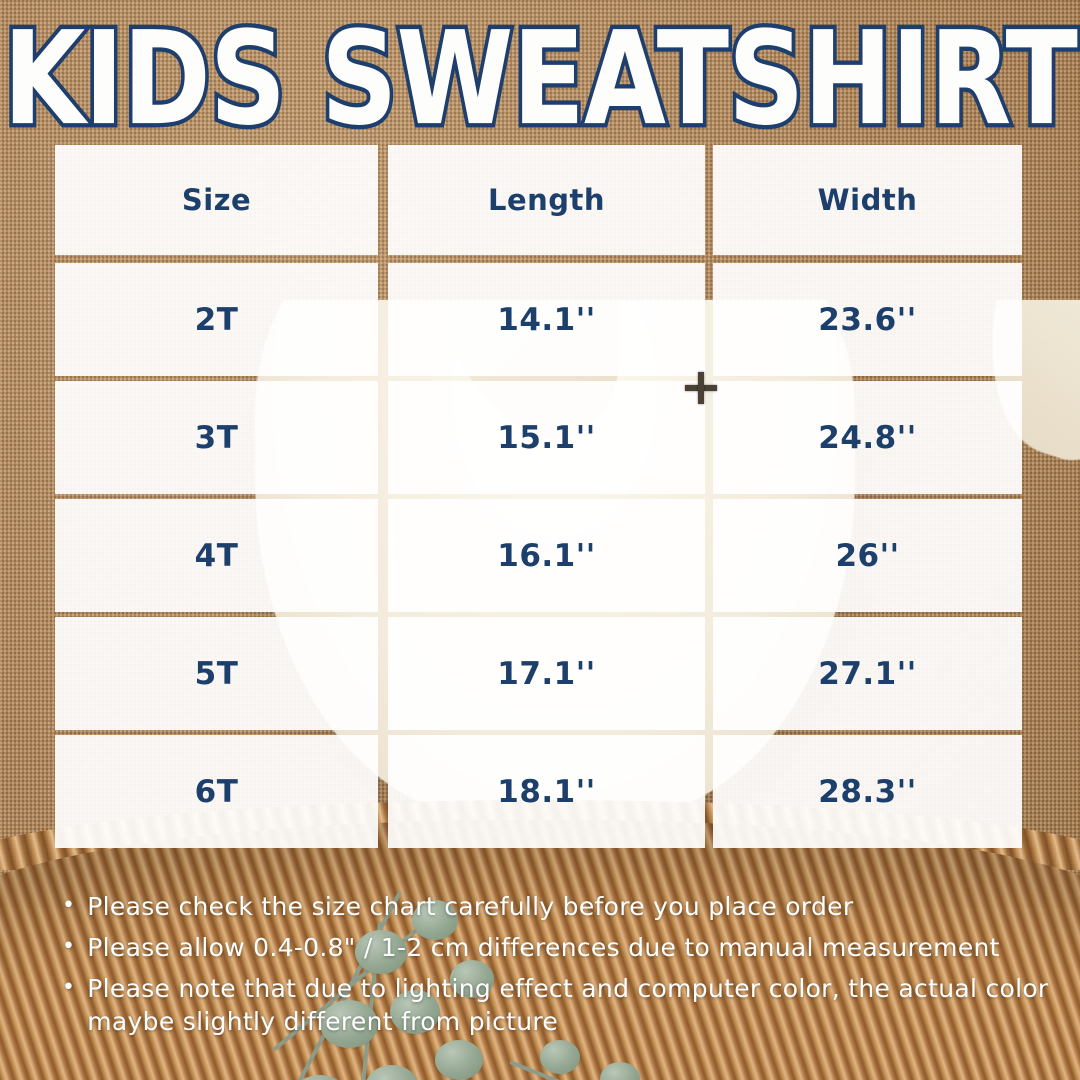 The height and width of the screenshot is (1080, 1080). I want to click on table-row: 4T 16.1'' 26'', so click(538, 555).